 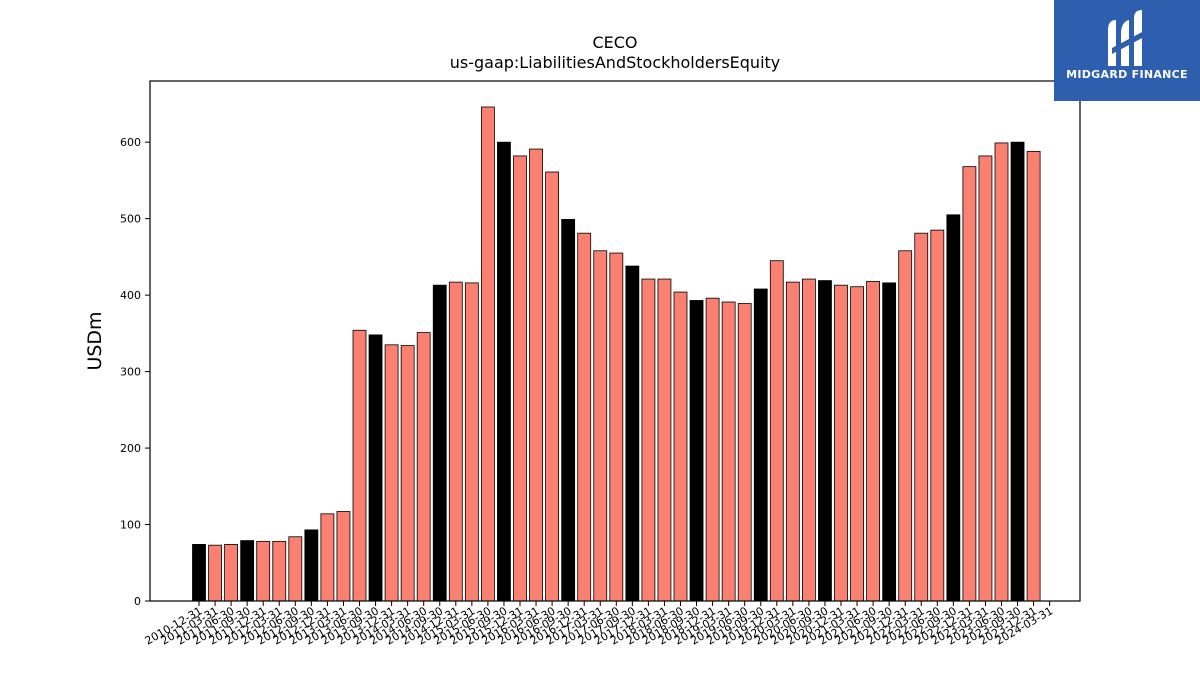 I want to click on logo-text: MIDGARD FINANCE, so click(x=1127, y=74).